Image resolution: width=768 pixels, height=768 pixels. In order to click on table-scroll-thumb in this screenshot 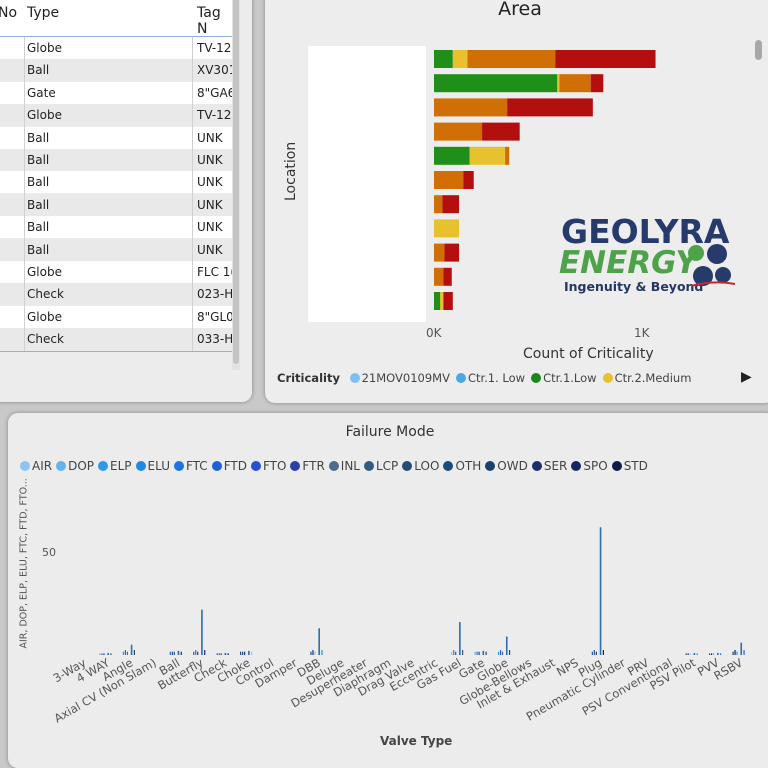, I will do `click(236, 182)`.